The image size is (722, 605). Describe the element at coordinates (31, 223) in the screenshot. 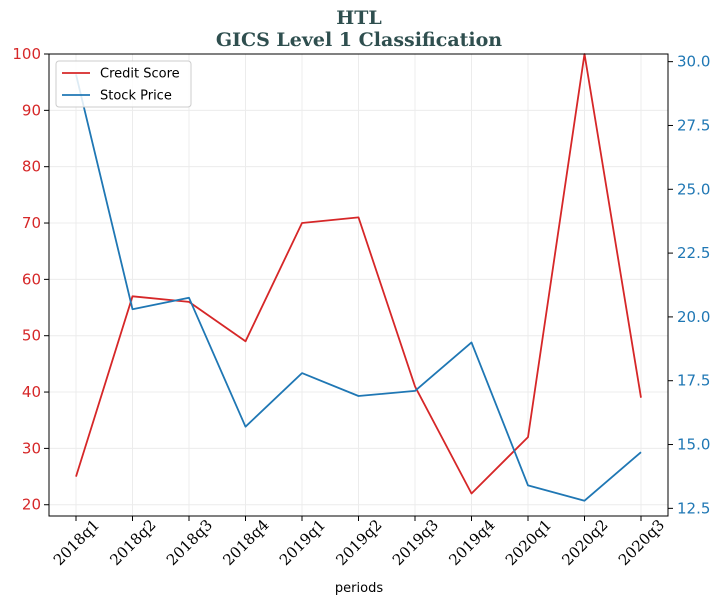

I see `left-tick-label: 70` at that location.